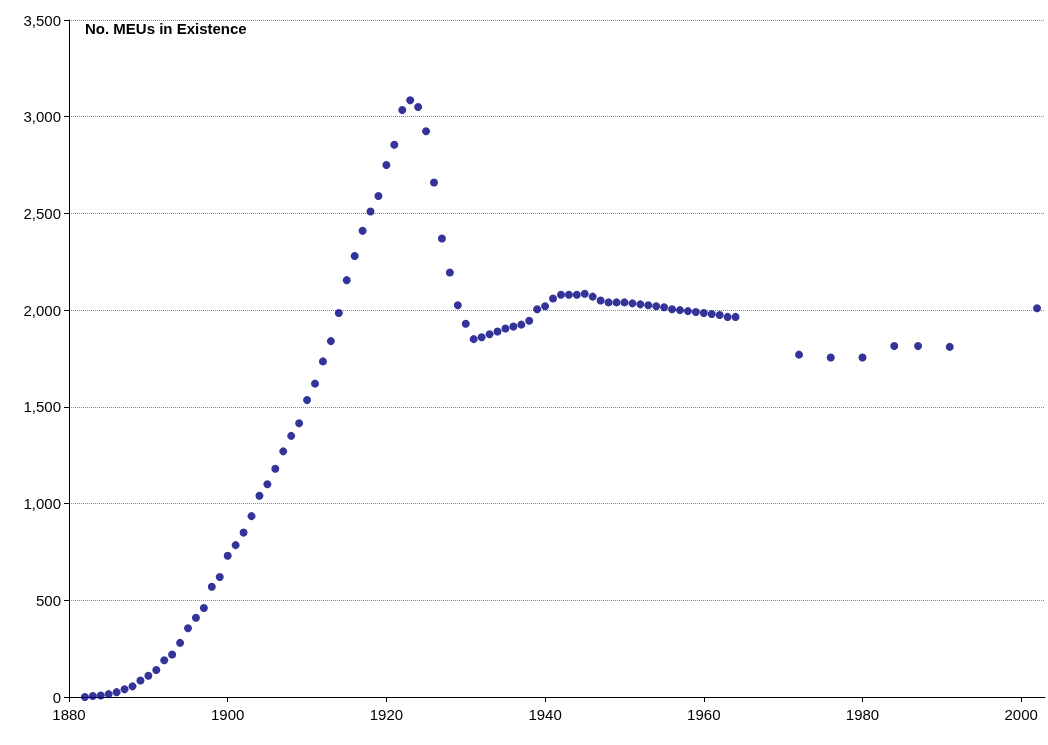 This screenshot has height=745, width=1048. I want to click on x-tick-label: 2000, so click(1021, 714).